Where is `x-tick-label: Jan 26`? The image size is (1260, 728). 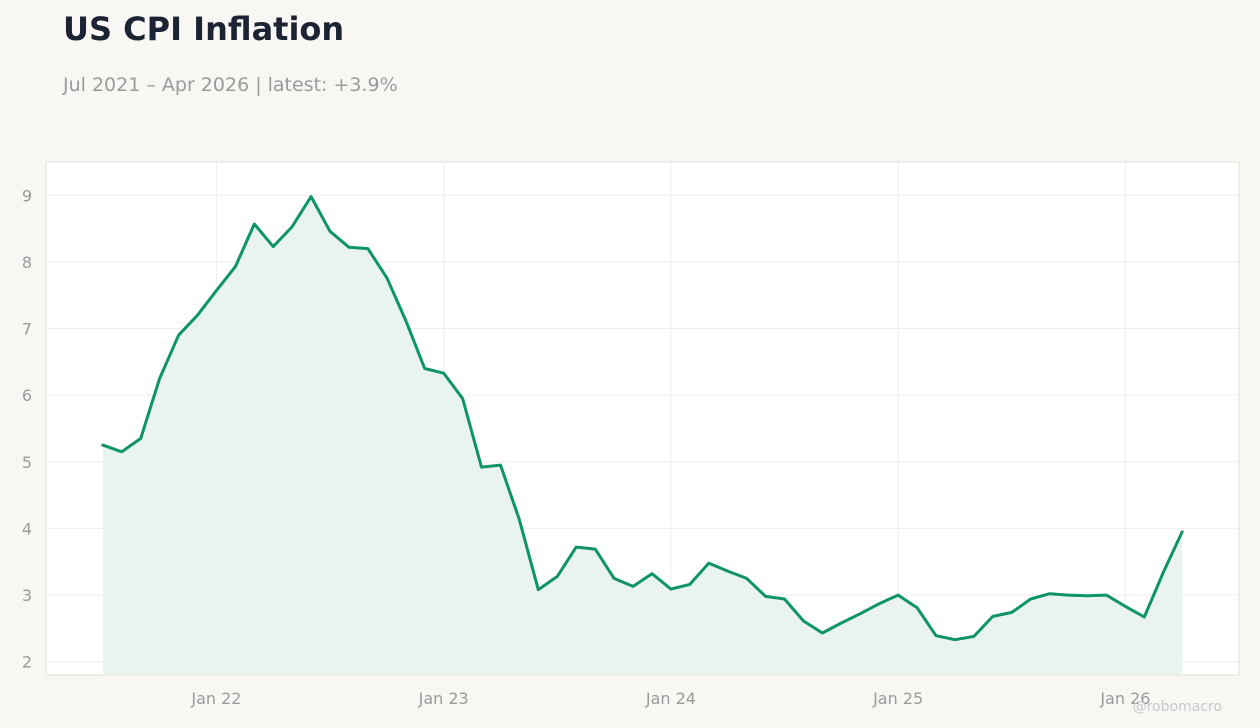 x-tick-label: Jan 26 is located at coordinates (1124, 698).